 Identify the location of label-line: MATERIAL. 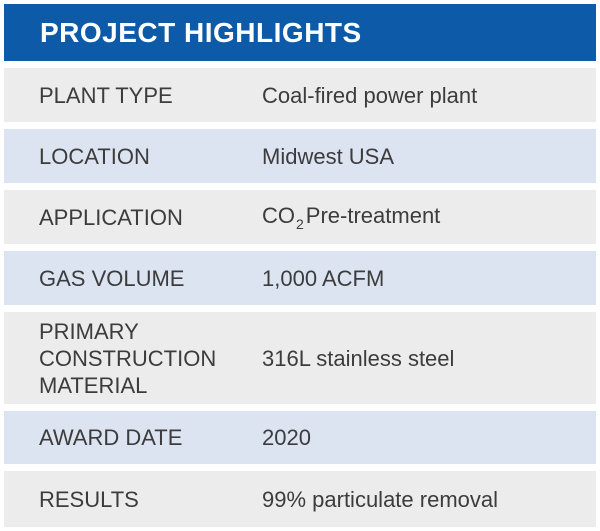
(93, 385).